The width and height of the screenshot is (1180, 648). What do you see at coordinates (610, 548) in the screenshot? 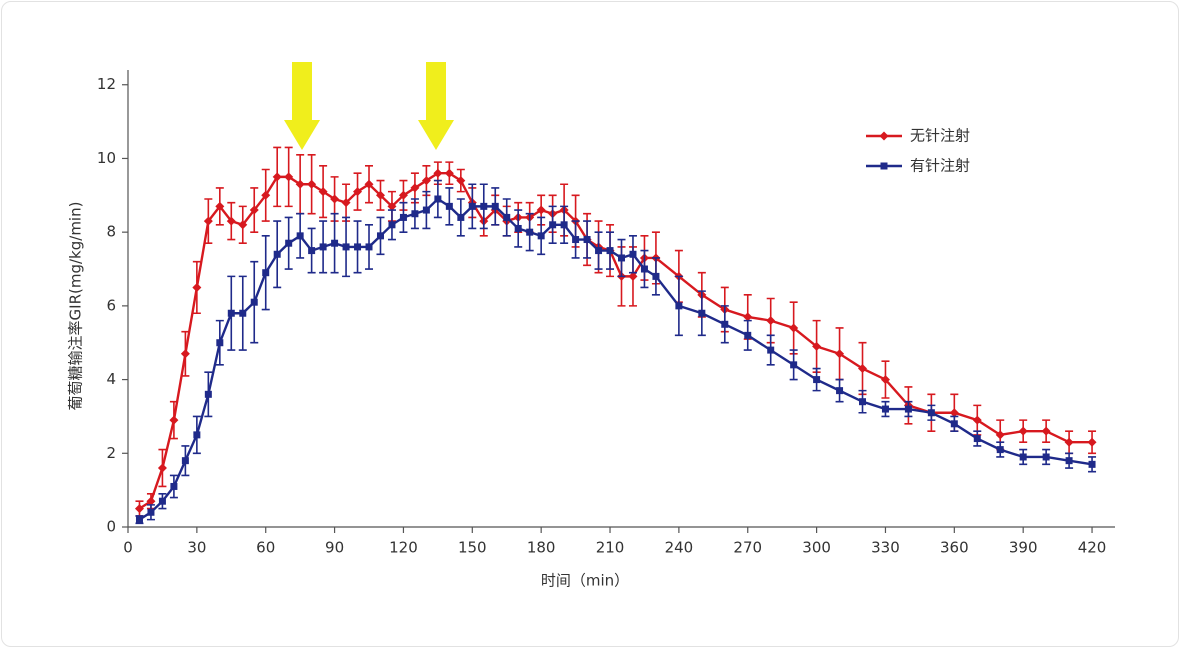
I see `x-tick-label: 210` at bounding box center [610, 548].